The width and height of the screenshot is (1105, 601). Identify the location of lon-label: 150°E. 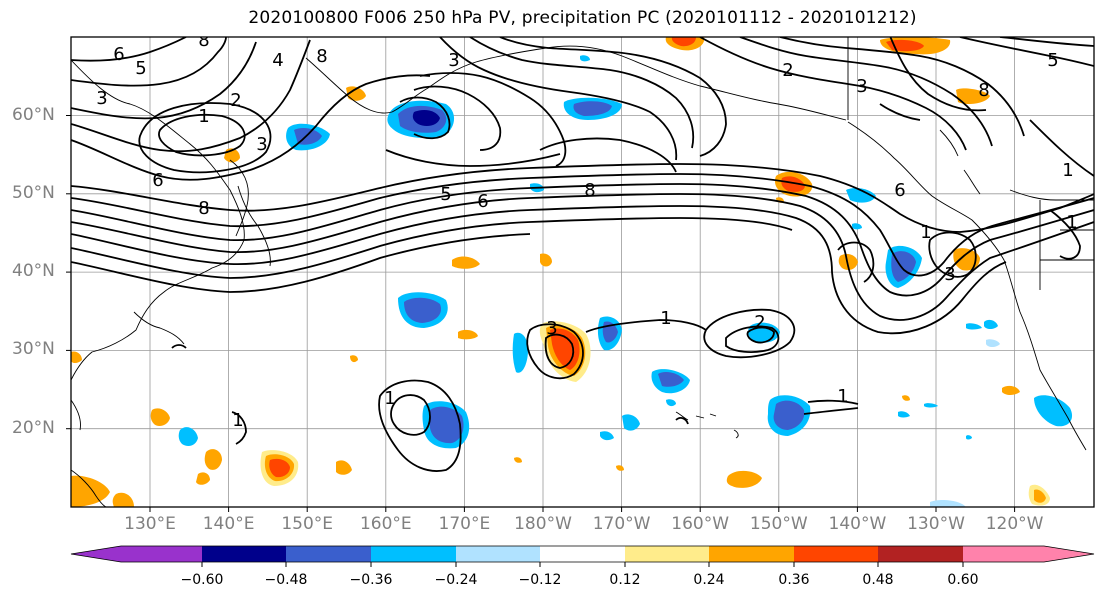
(307, 524).